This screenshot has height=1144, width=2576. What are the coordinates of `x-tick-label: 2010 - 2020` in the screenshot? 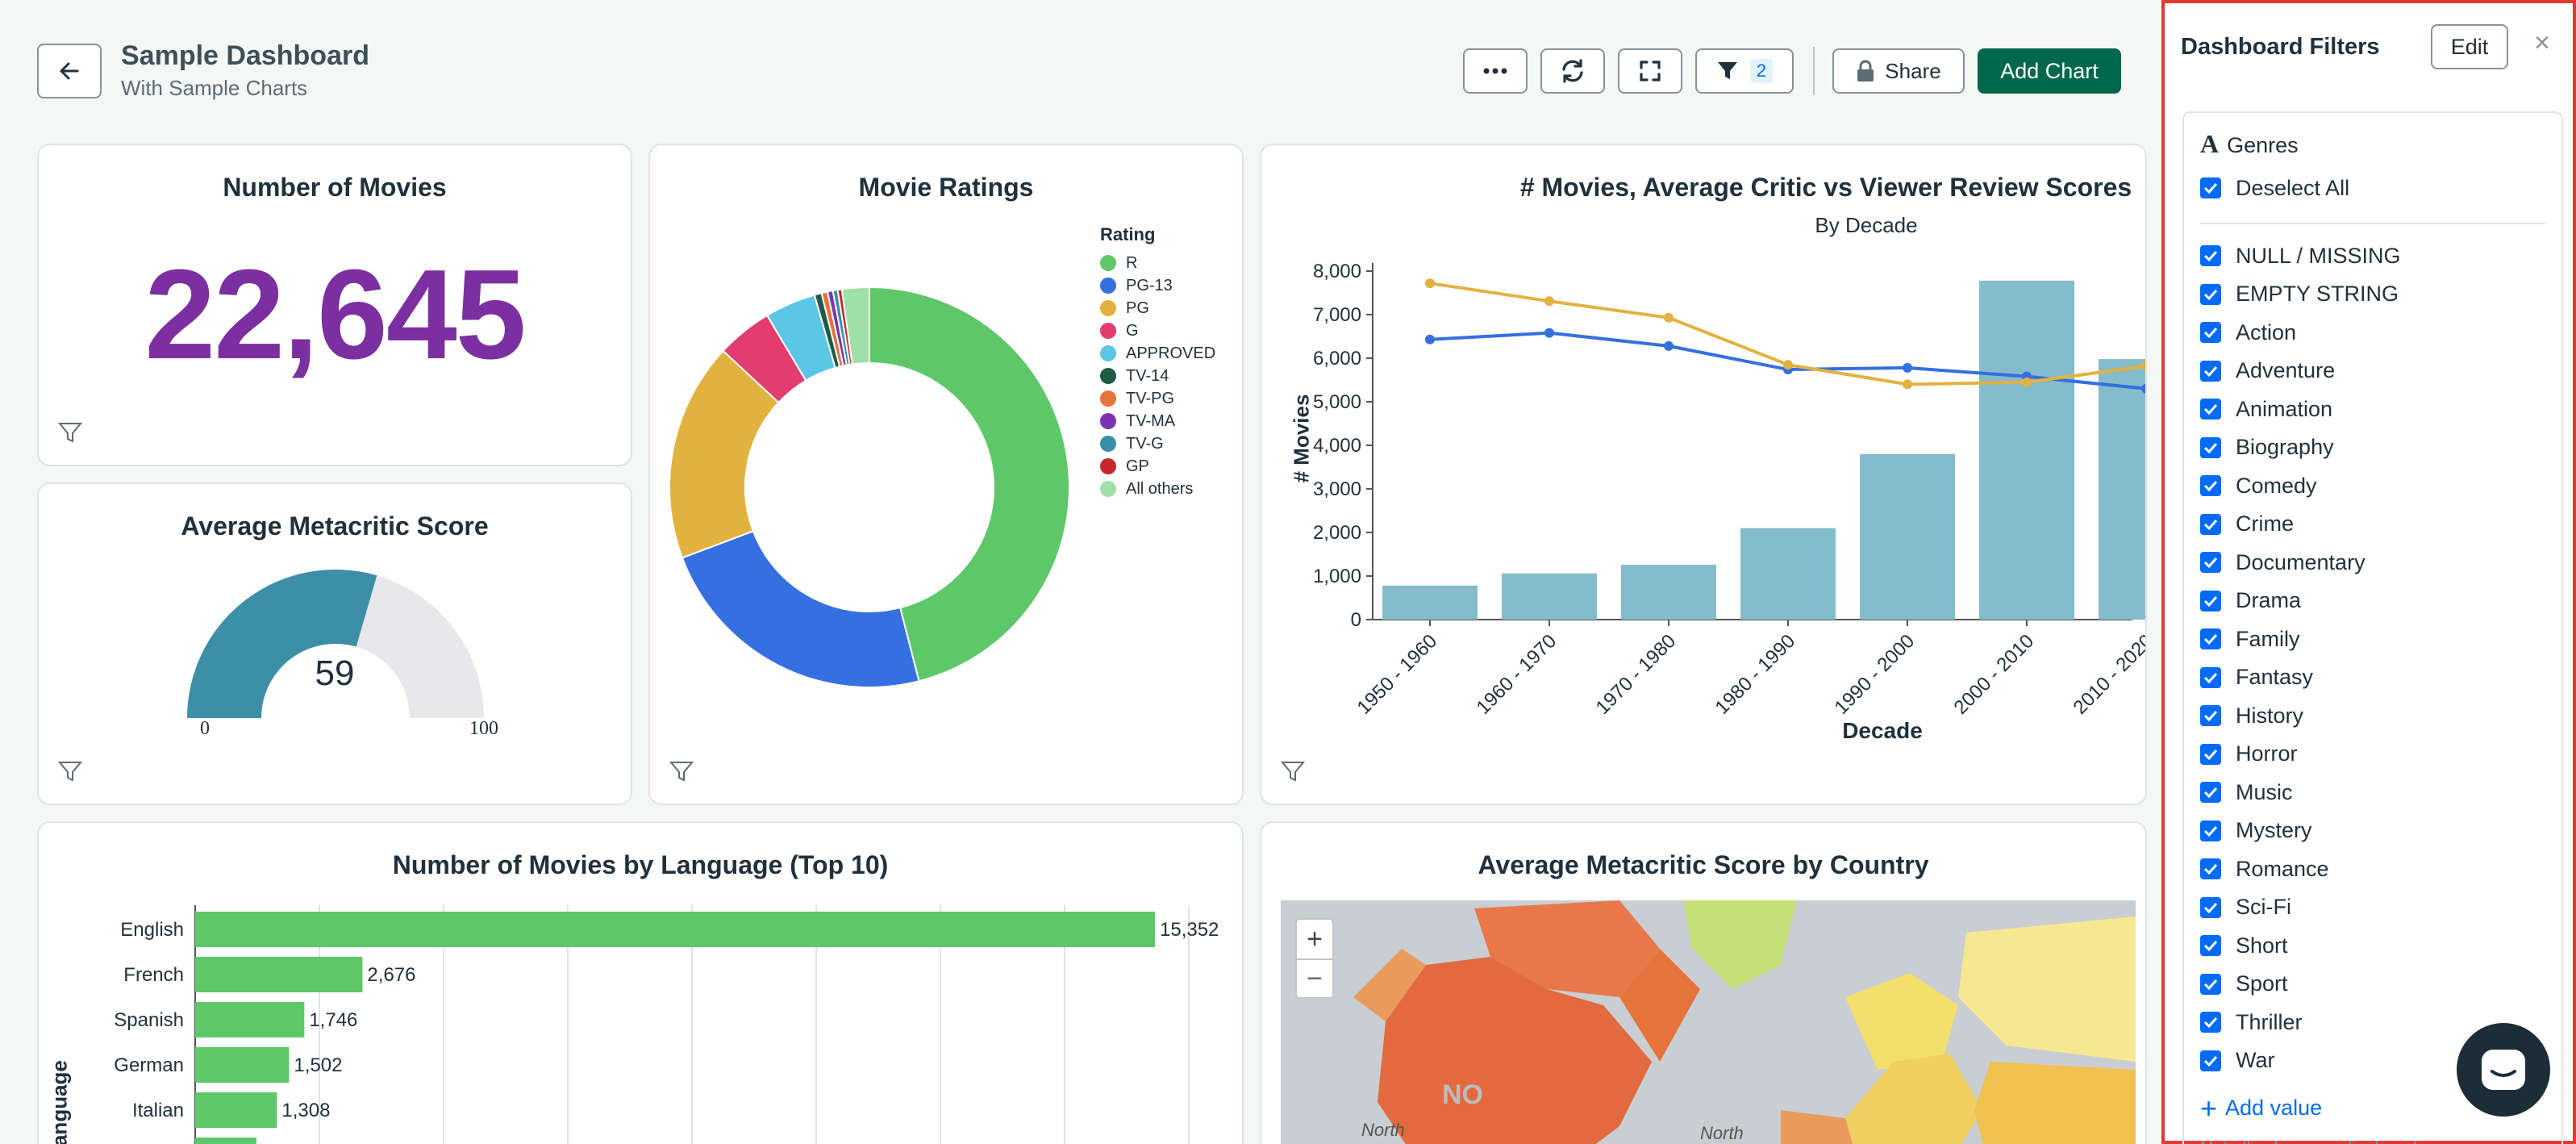 It's located at (2108, 674).